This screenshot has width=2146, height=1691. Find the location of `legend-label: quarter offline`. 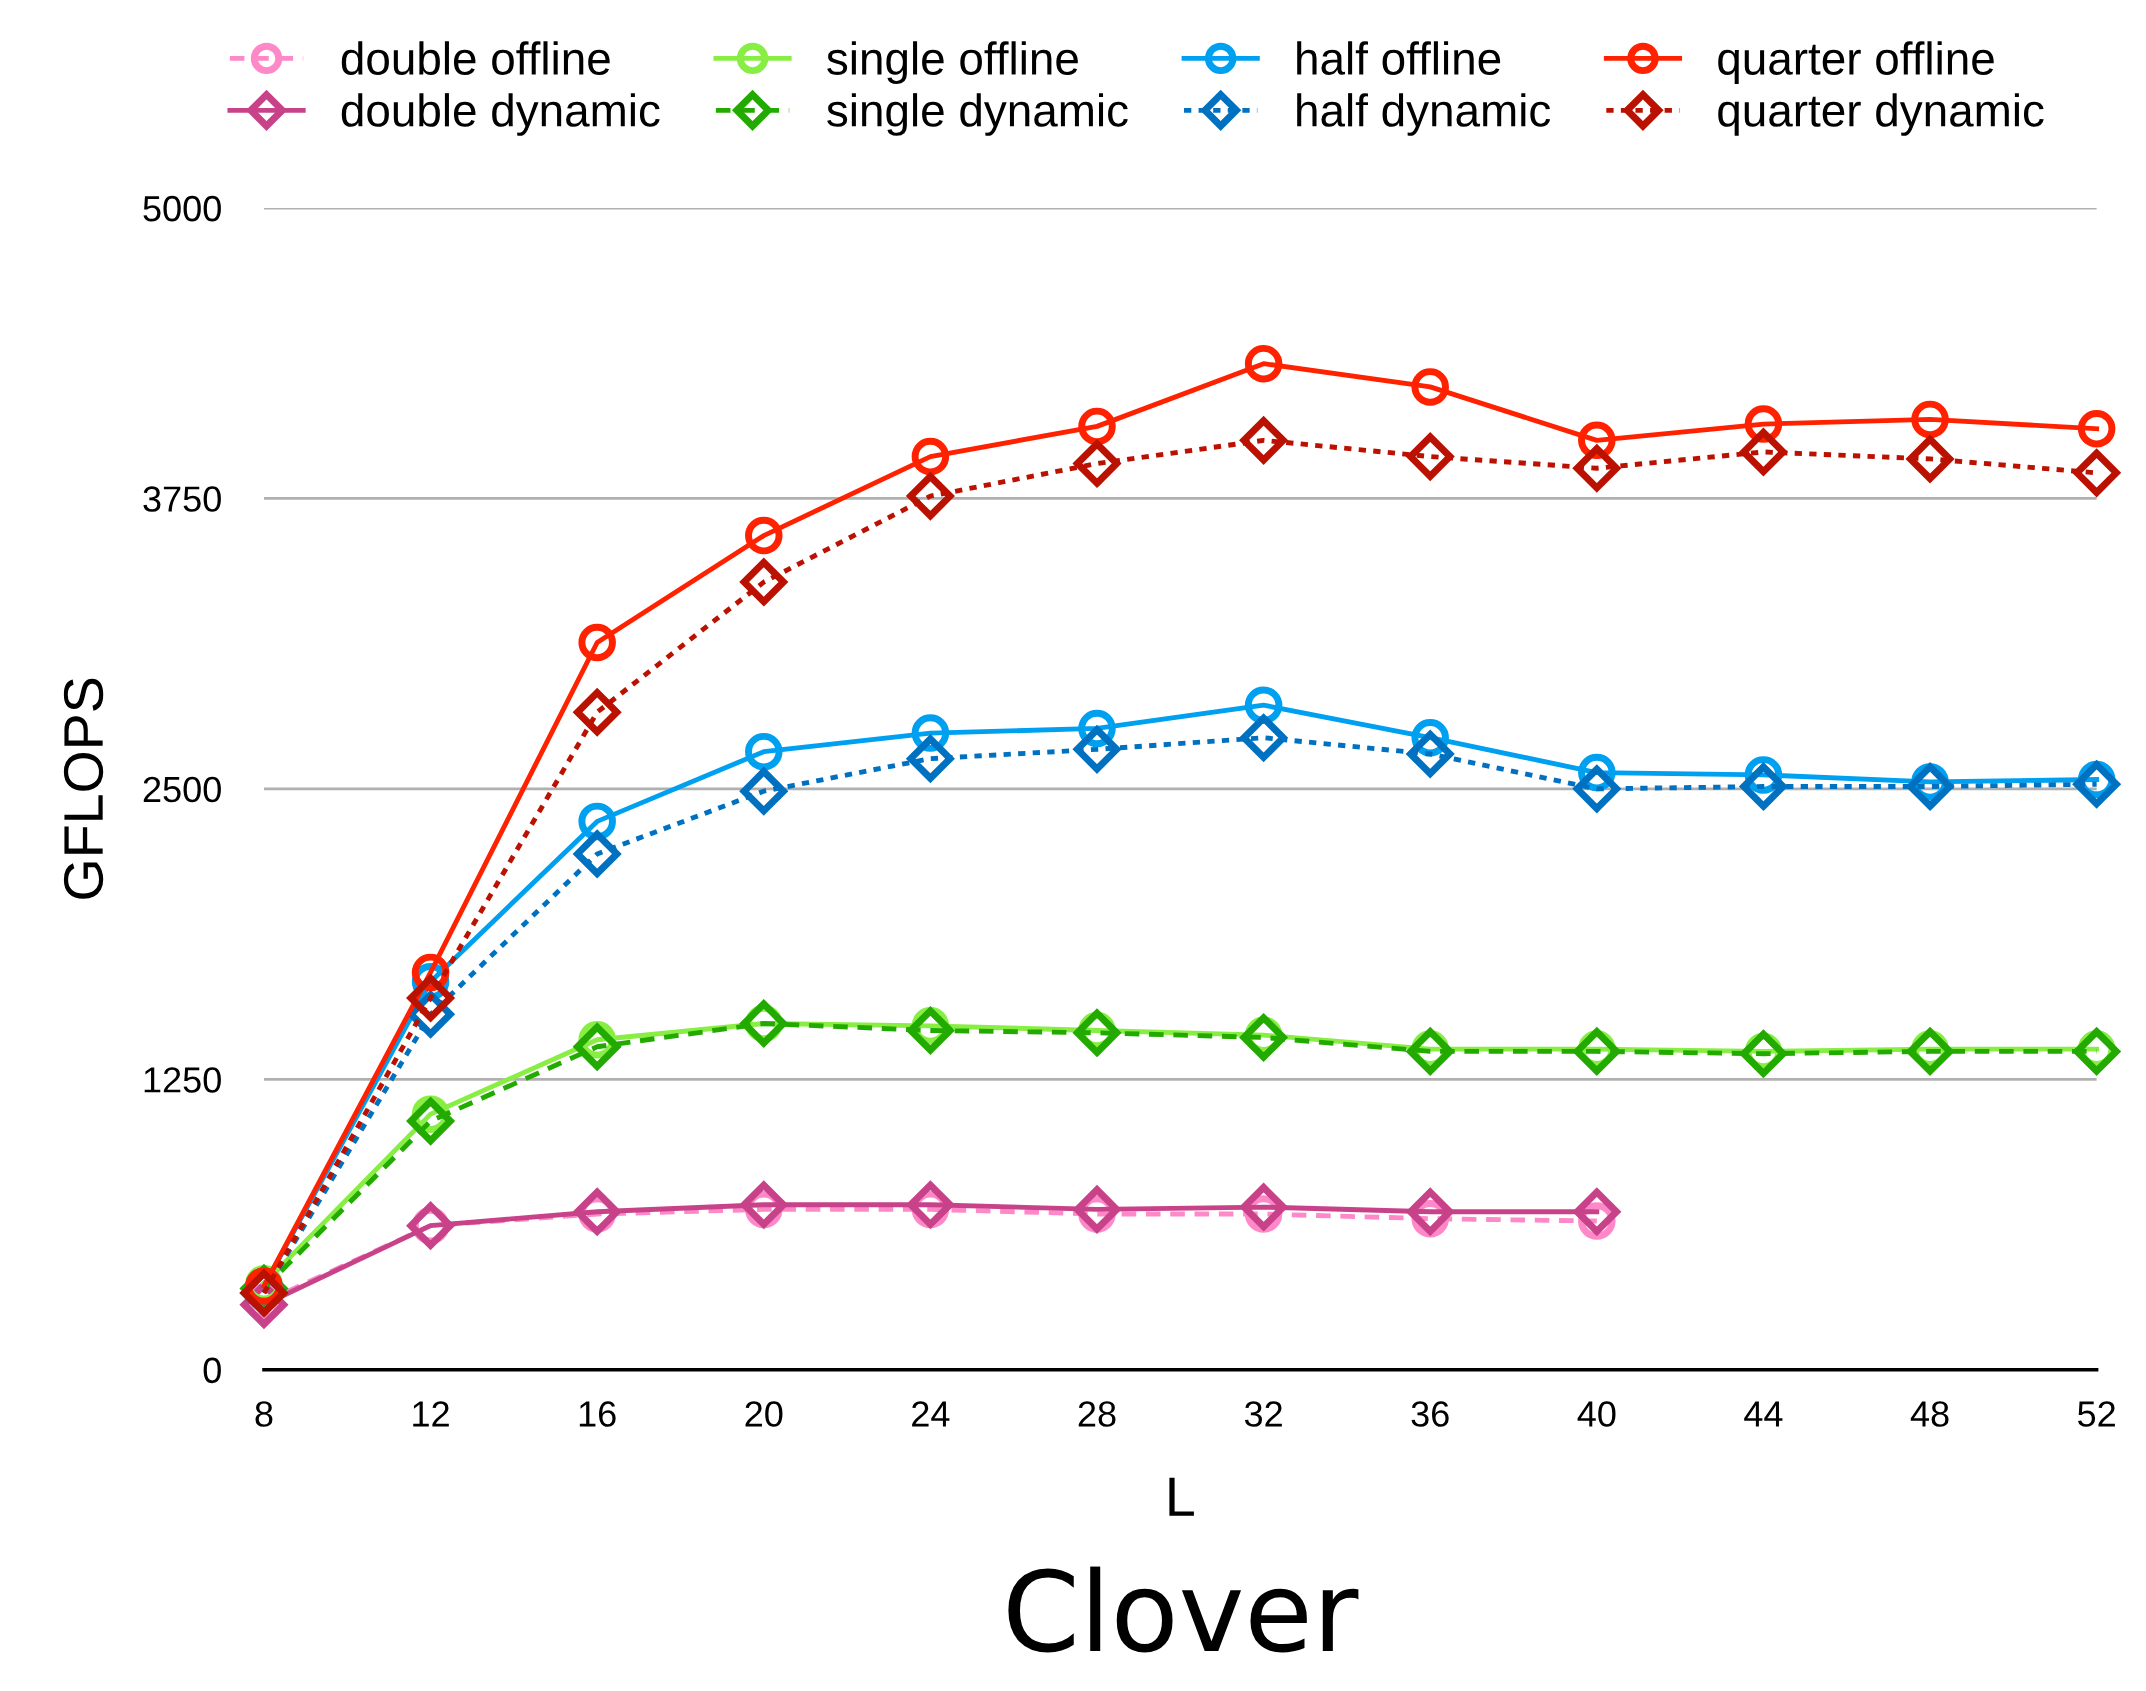

legend-label: quarter offline is located at coordinates (1856, 62).